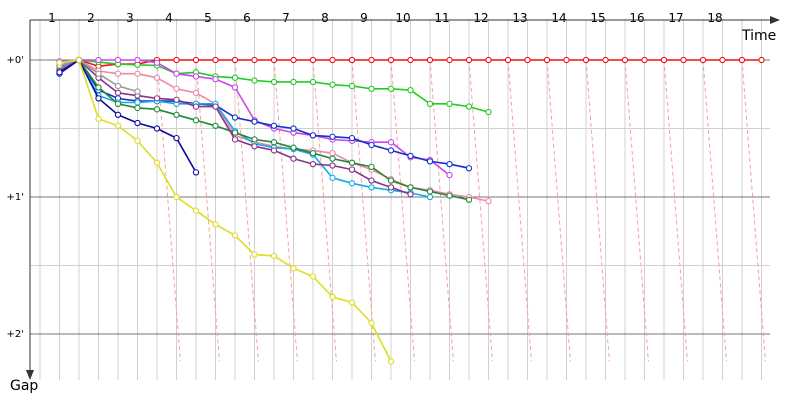  What do you see at coordinates (24, 386) in the screenshot?
I see `y-axis-title: Gap` at bounding box center [24, 386].